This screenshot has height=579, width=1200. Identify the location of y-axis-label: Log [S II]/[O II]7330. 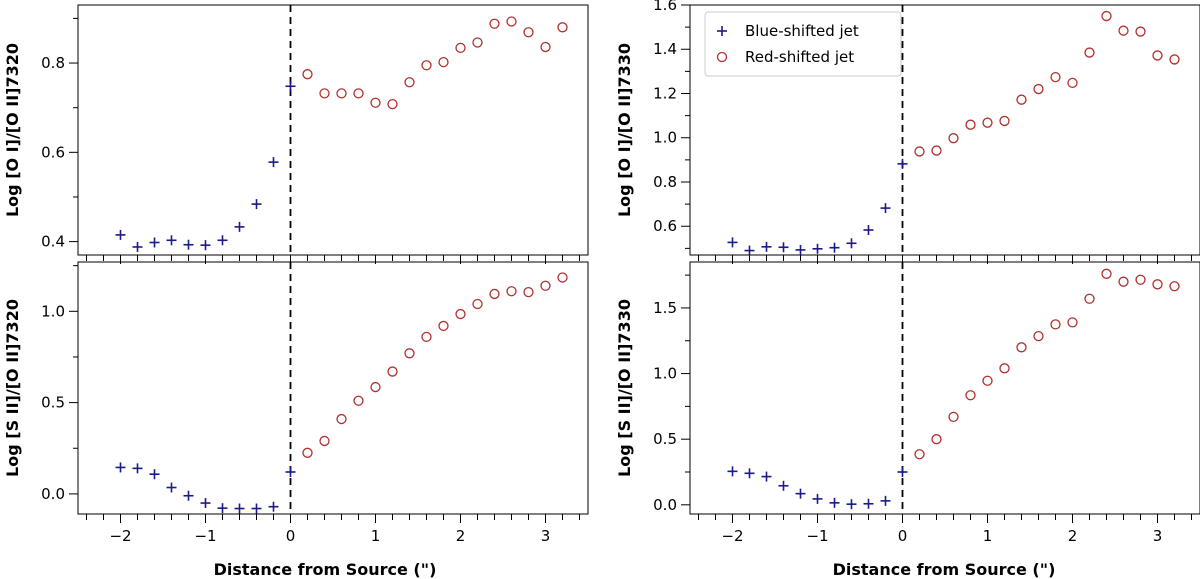
(624, 388).